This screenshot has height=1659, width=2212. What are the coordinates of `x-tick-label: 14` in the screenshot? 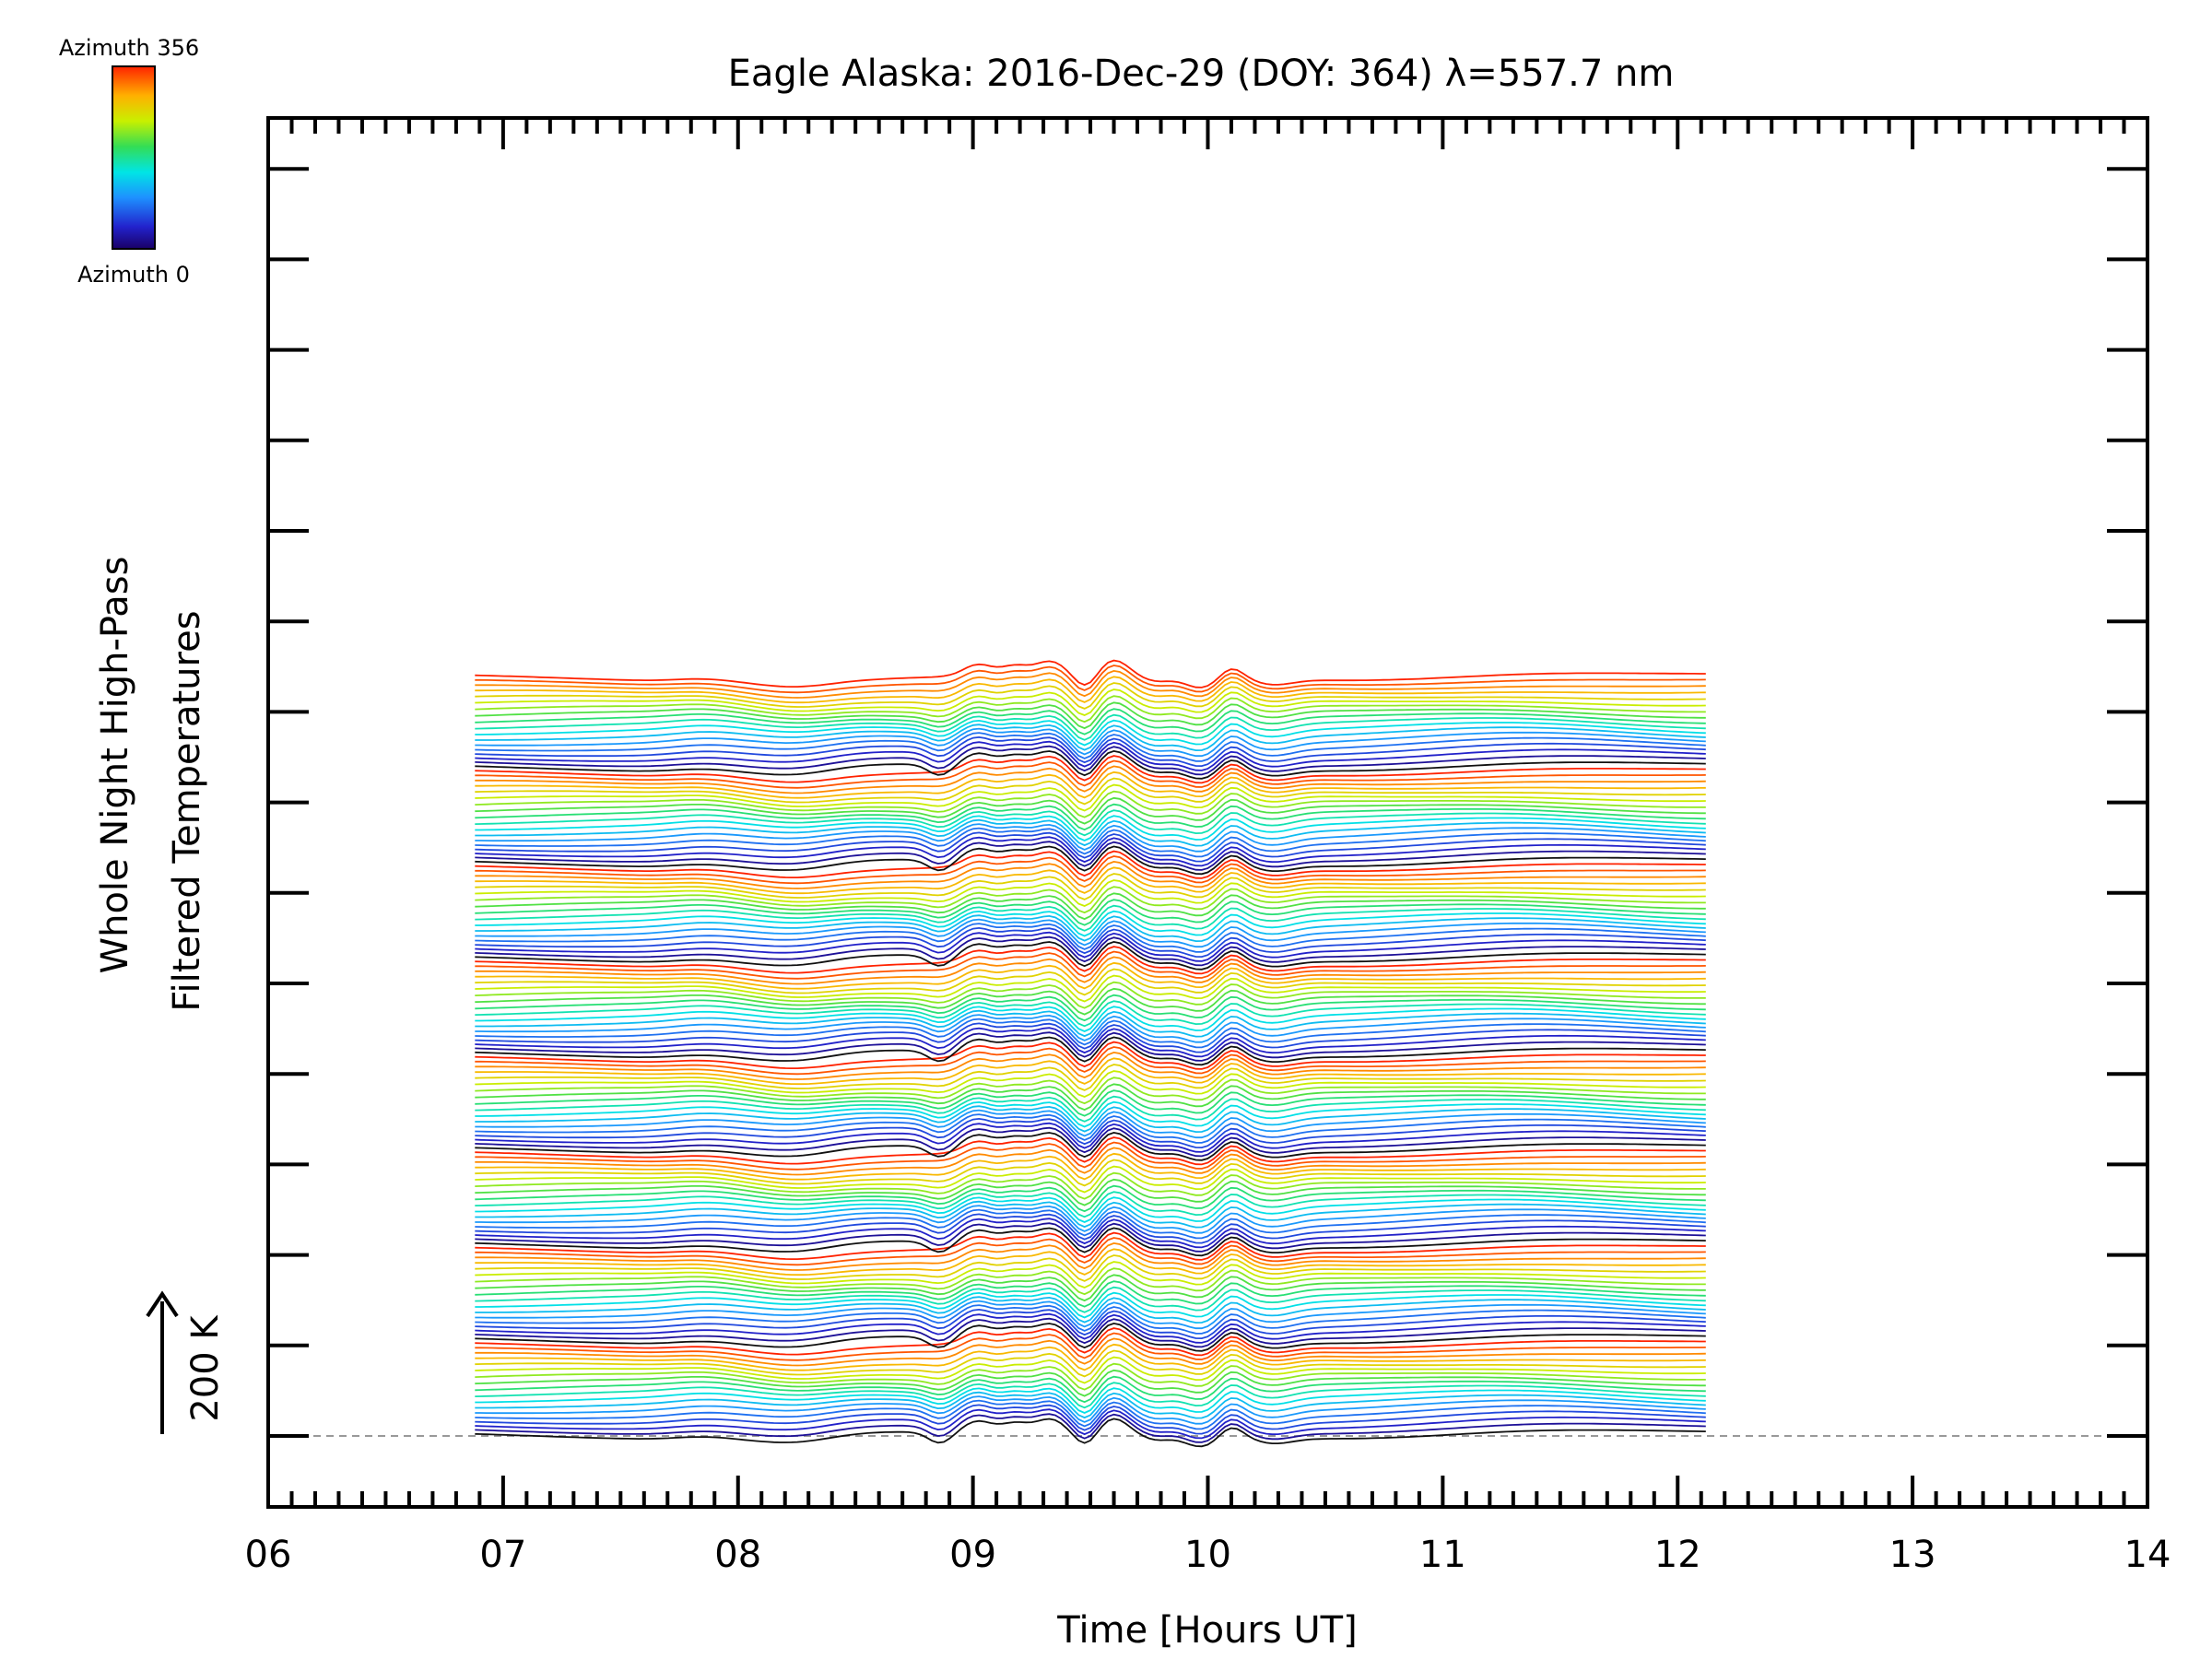 It's located at (2147, 1555).